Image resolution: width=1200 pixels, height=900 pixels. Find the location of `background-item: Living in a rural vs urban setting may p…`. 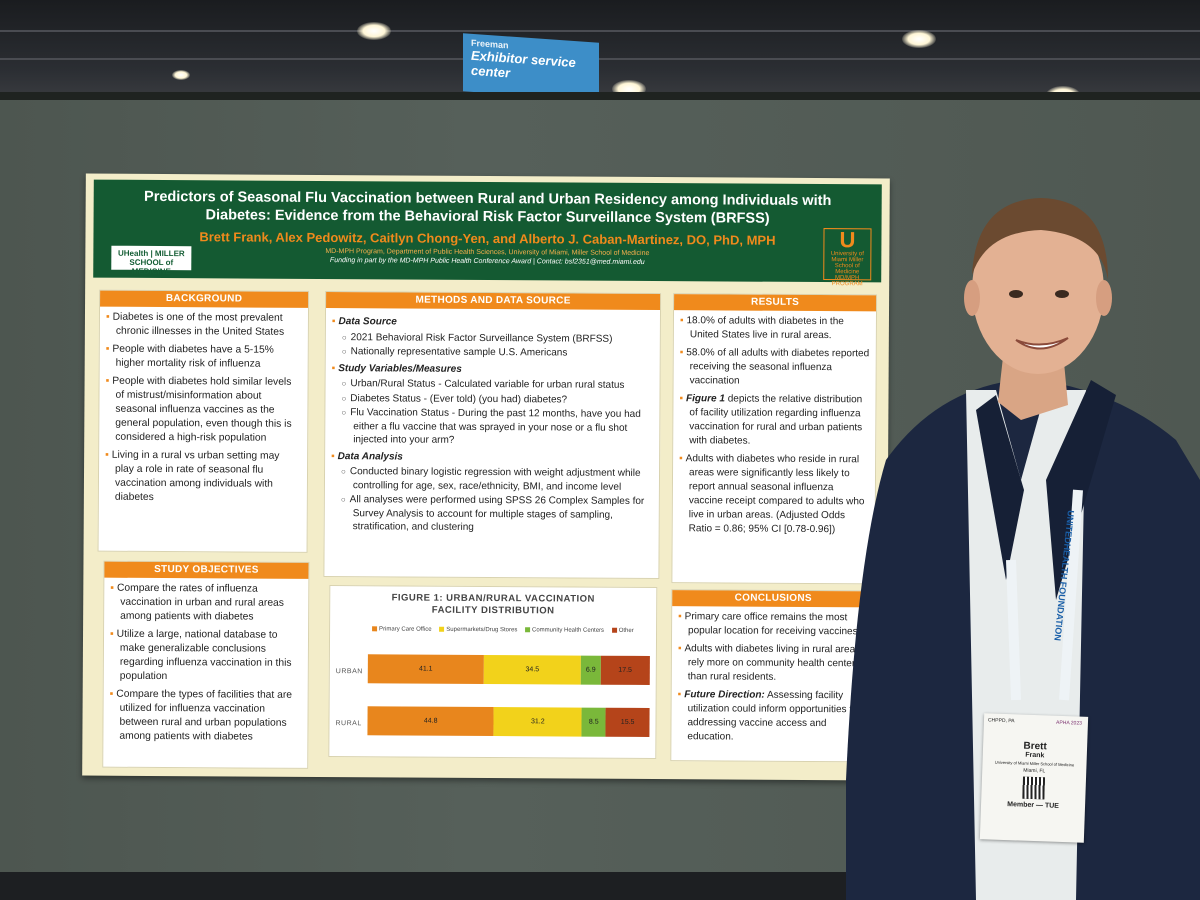

background-item: Living in a rural vs urban setting may p… is located at coordinates (203, 477).